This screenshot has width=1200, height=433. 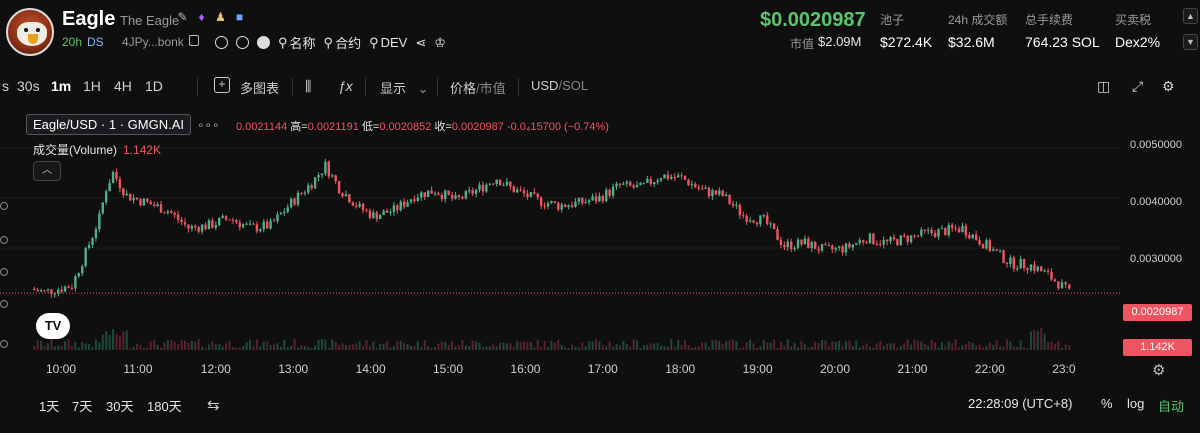 I want to click on globe-icon, so click(x=242, y=42).